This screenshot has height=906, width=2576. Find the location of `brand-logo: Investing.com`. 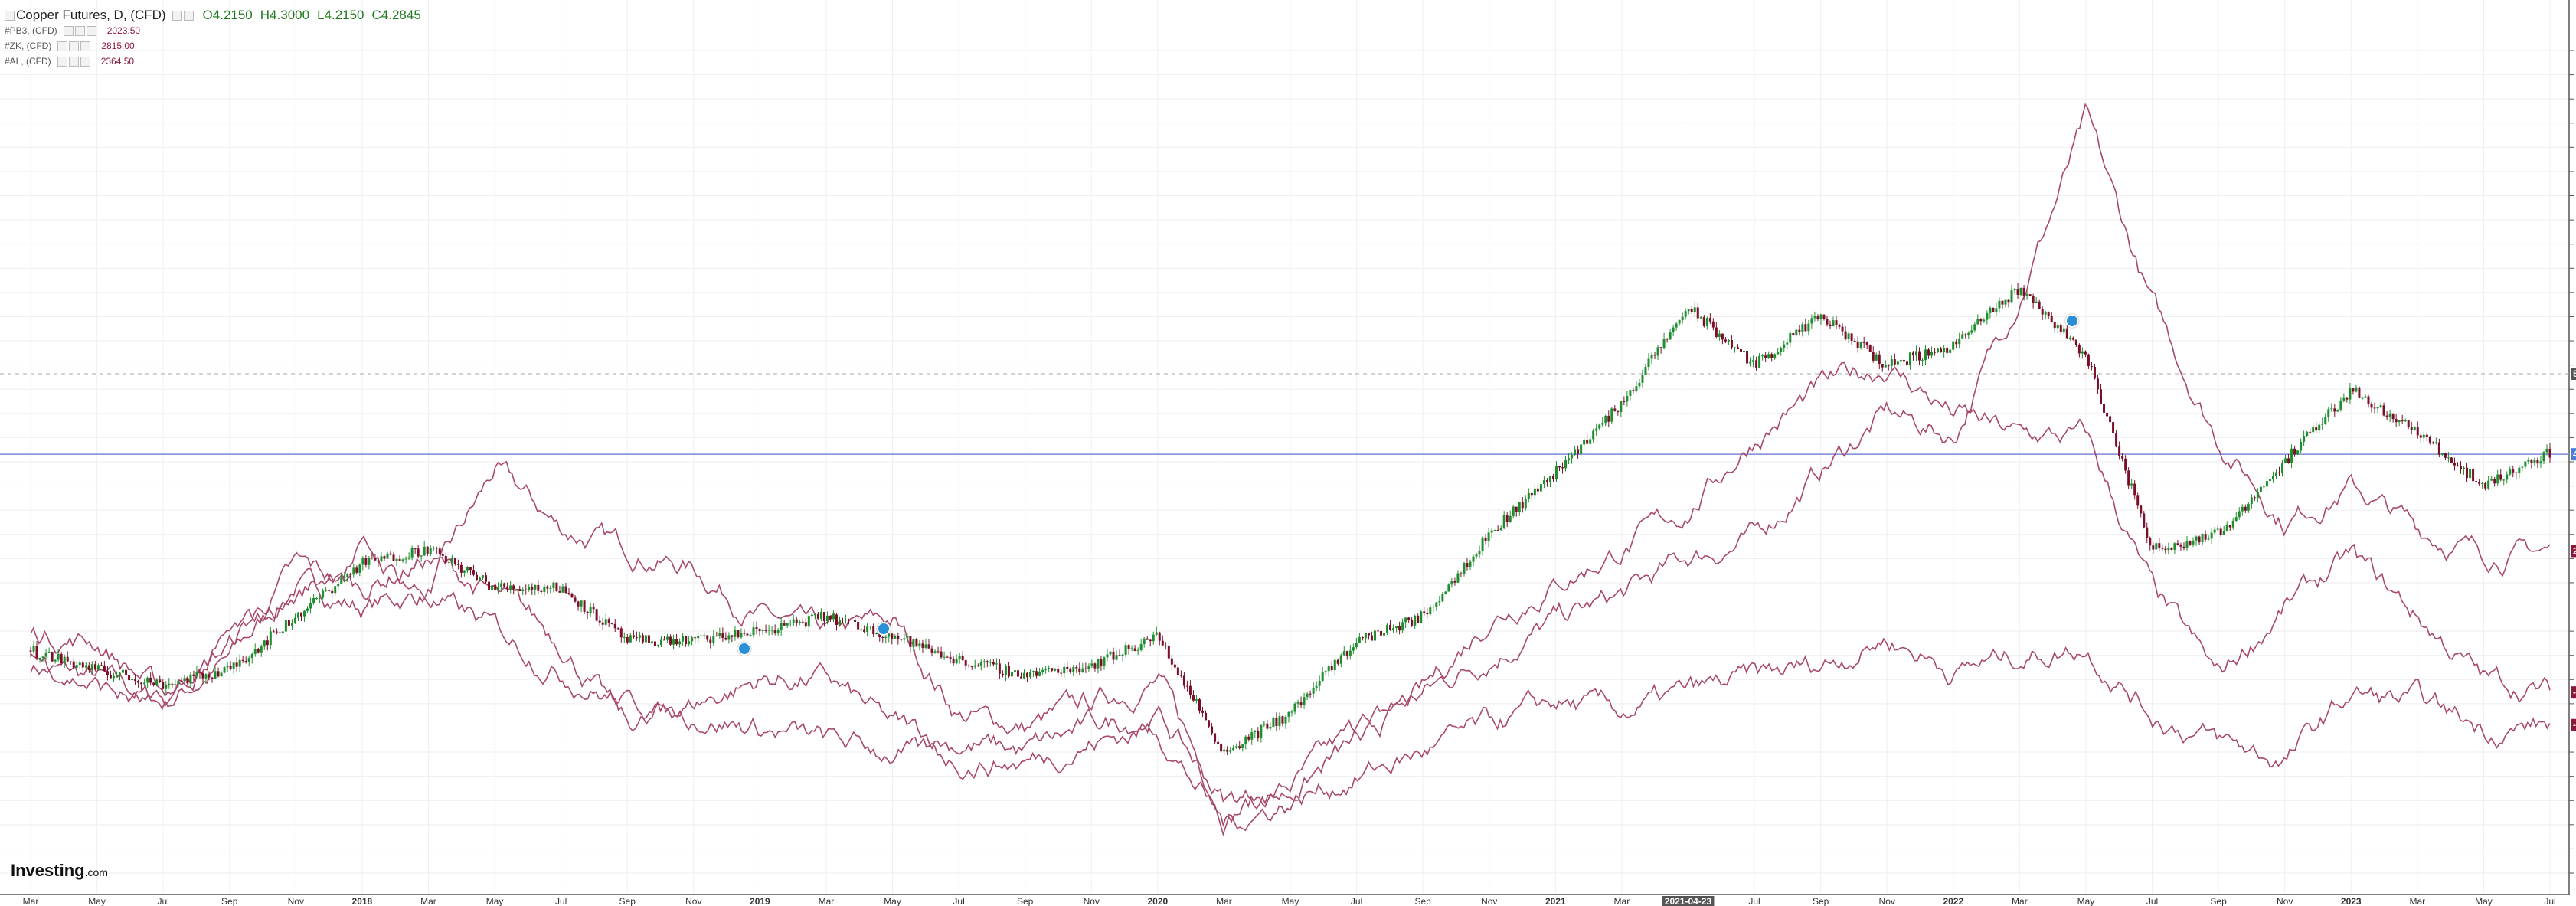

brand-logo: Investing.com is located at coordinates (59, 871).